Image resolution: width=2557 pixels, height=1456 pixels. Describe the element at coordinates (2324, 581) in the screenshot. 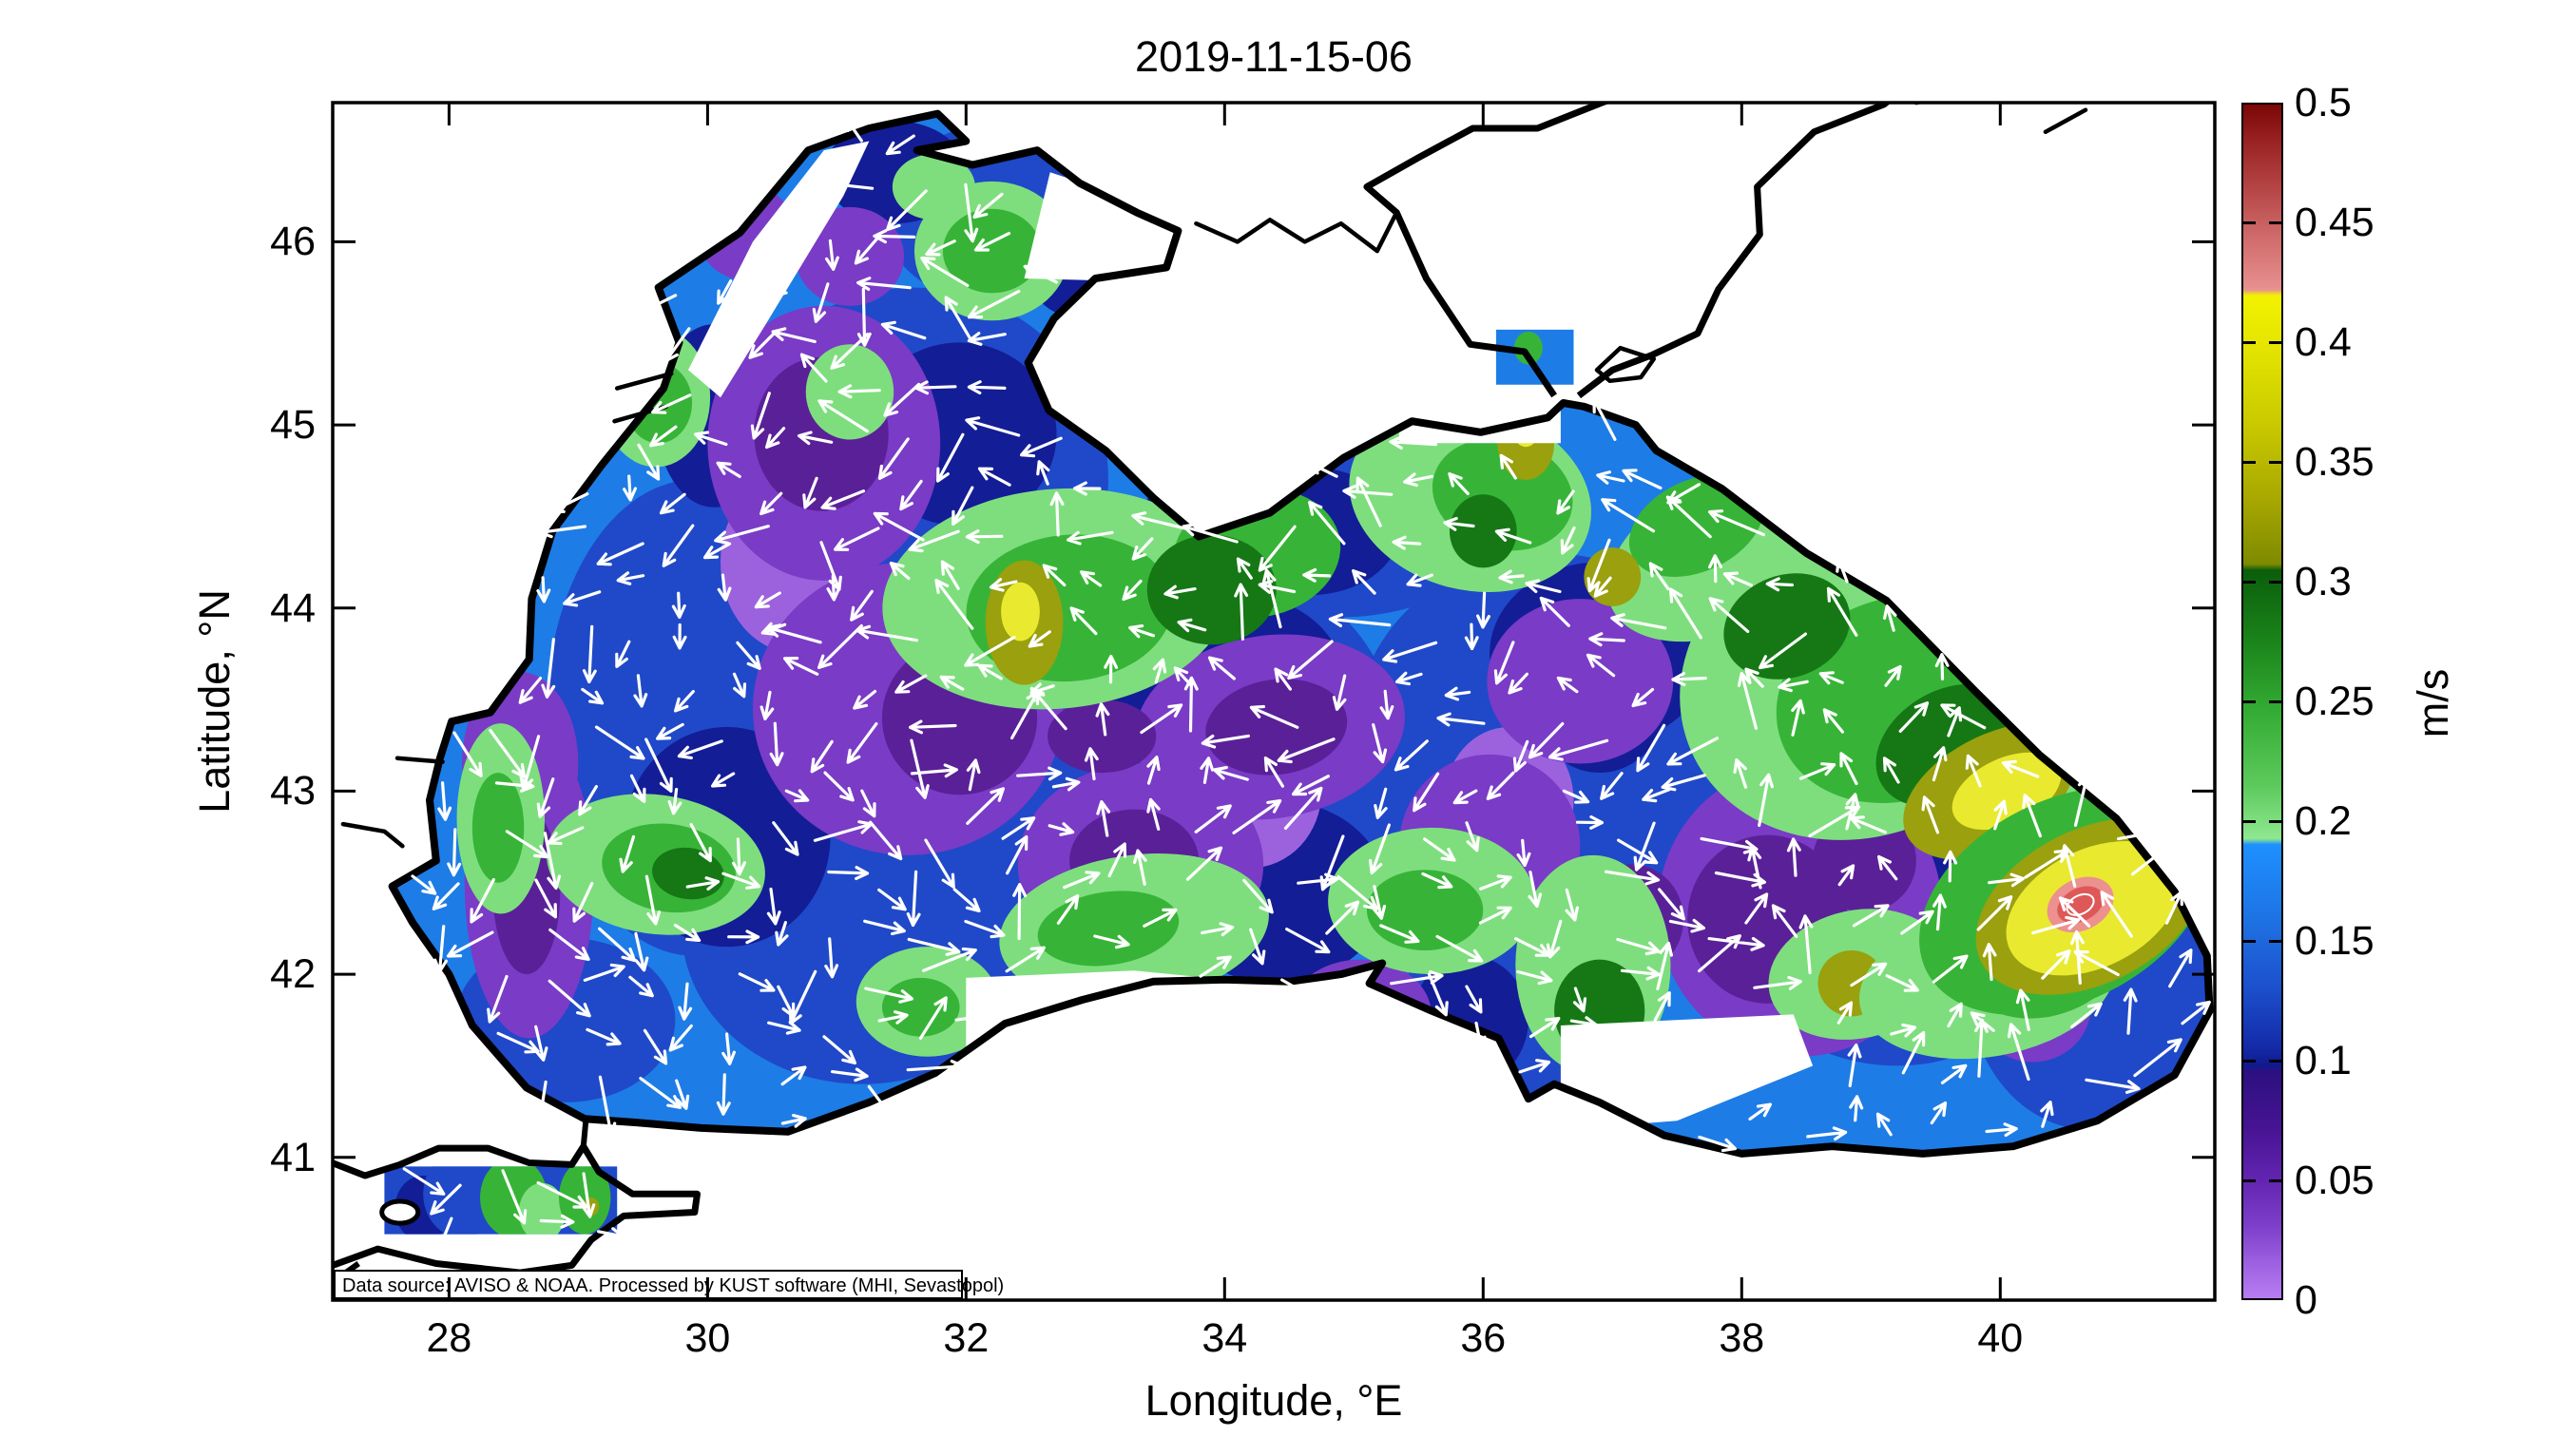

I see `colorbar-tick-label: 0.3` at that location.